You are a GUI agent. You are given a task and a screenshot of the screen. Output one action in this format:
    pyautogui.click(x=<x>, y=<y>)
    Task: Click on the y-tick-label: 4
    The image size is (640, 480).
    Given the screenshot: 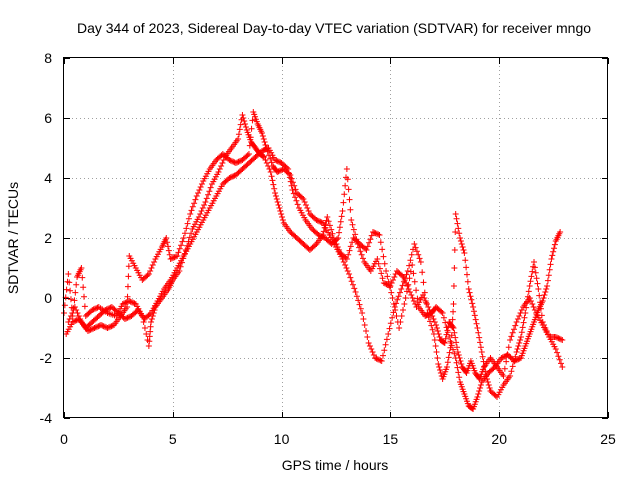 What is the action you would take?
    pyautogui.click(x=48, y=178)
    